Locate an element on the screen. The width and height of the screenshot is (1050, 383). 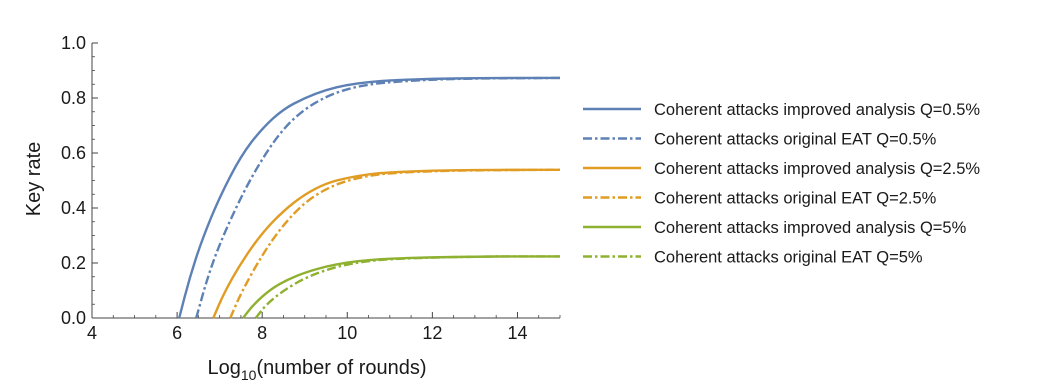
y-tick-label: 0.4 is located at coordinates (73, 208).